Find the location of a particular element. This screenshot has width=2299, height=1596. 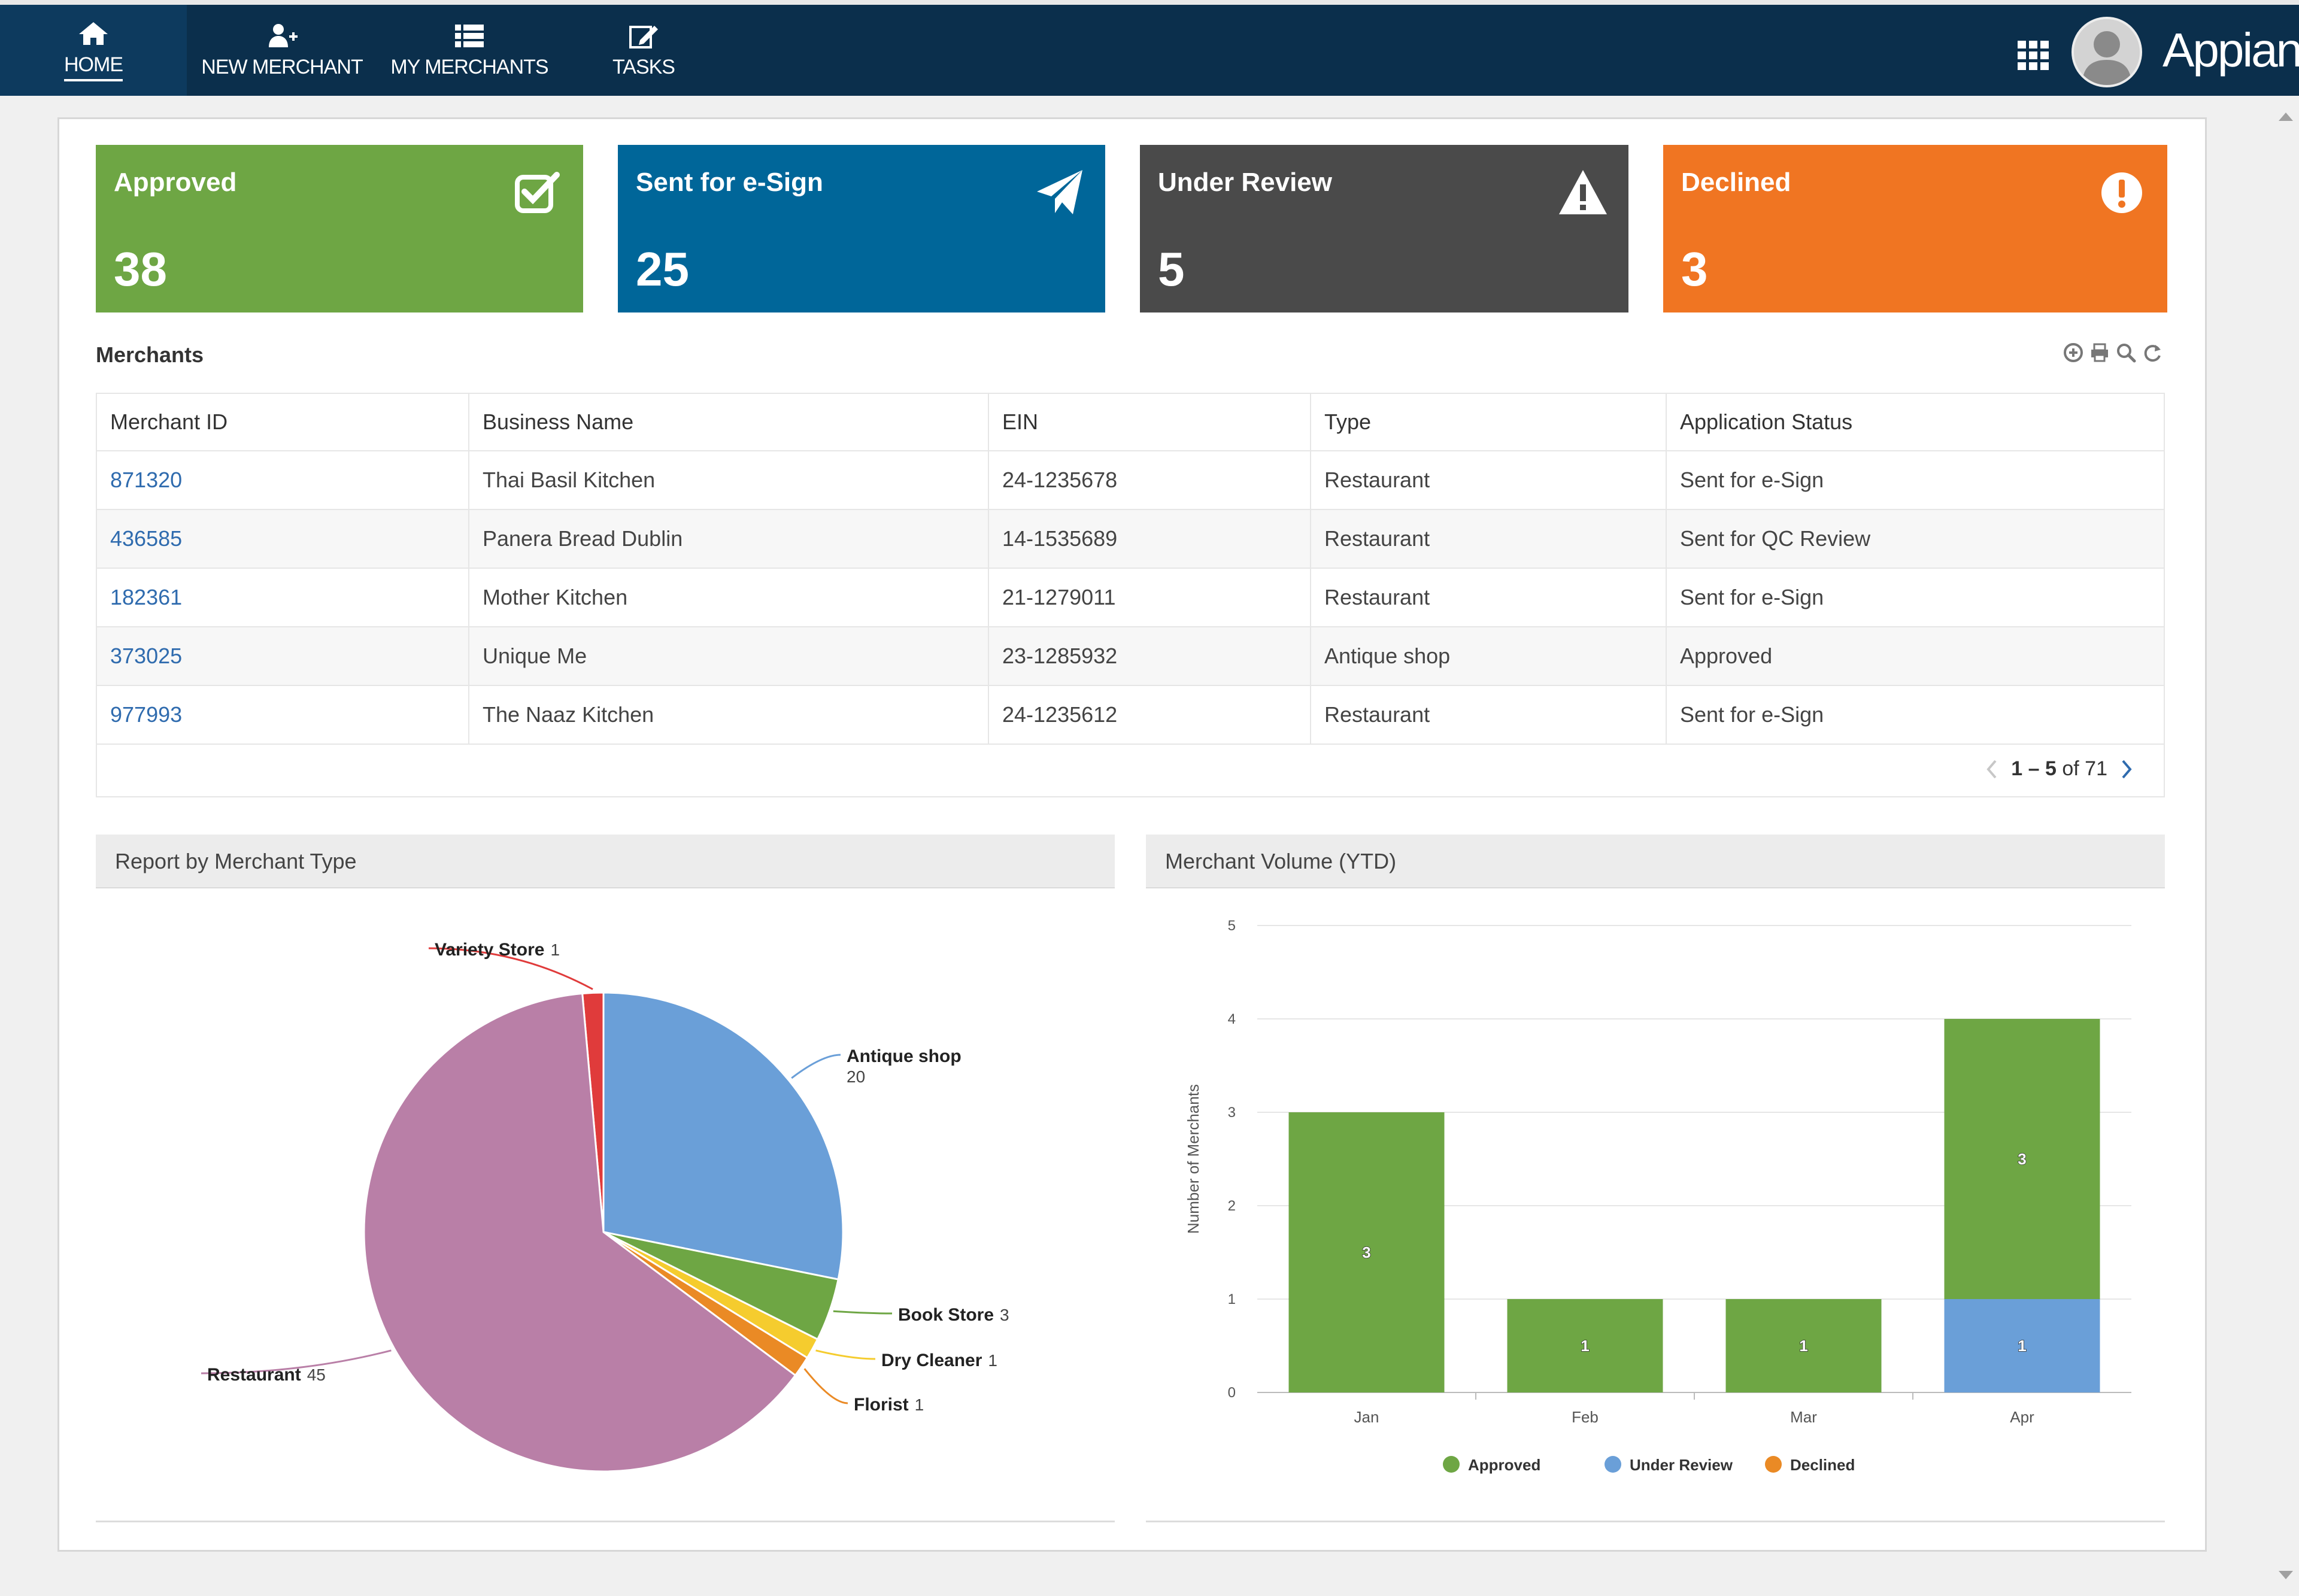

pager: 1 – 5 of 71 is located at coordinates (2059, 769).